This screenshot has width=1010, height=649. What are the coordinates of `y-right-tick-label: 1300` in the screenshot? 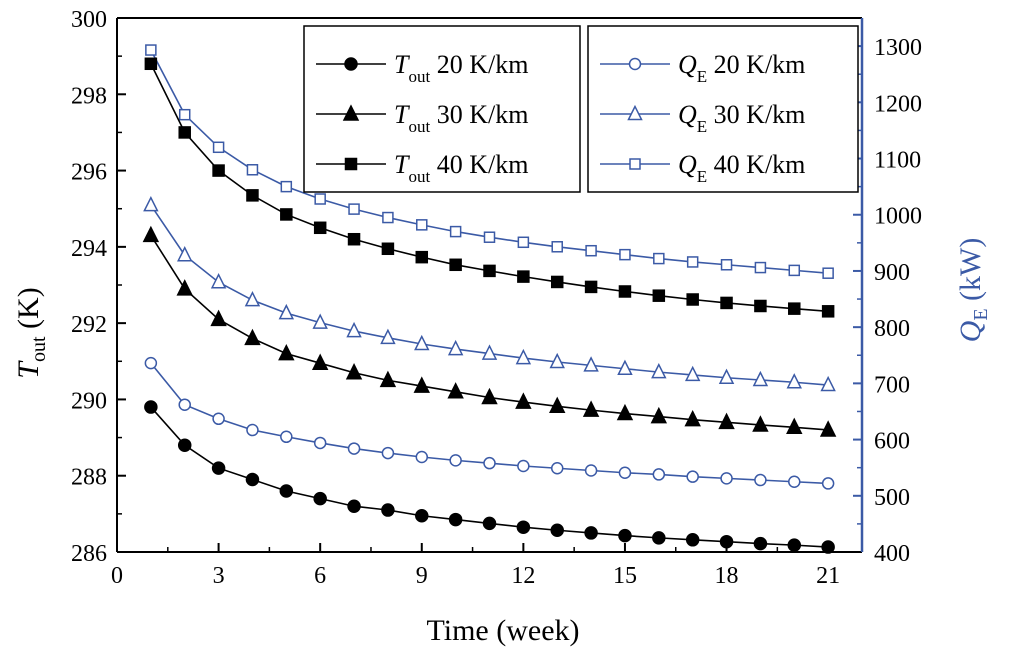 It's located at (898, 48).